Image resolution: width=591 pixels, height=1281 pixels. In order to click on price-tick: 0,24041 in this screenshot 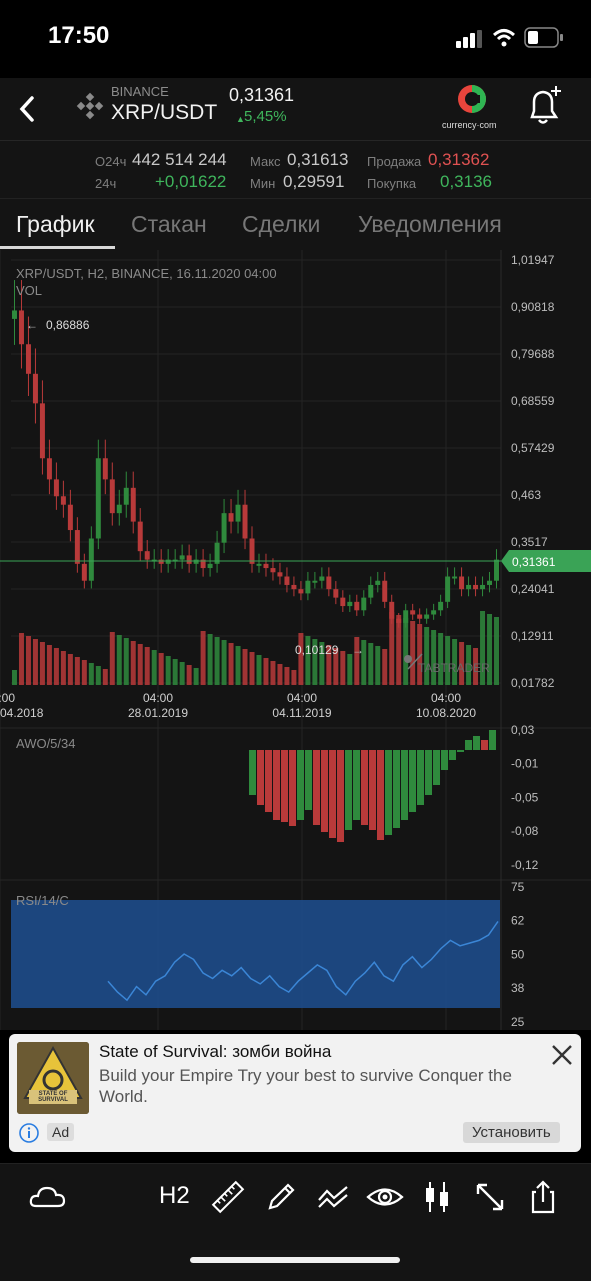, I will do `click(533, 589)`.